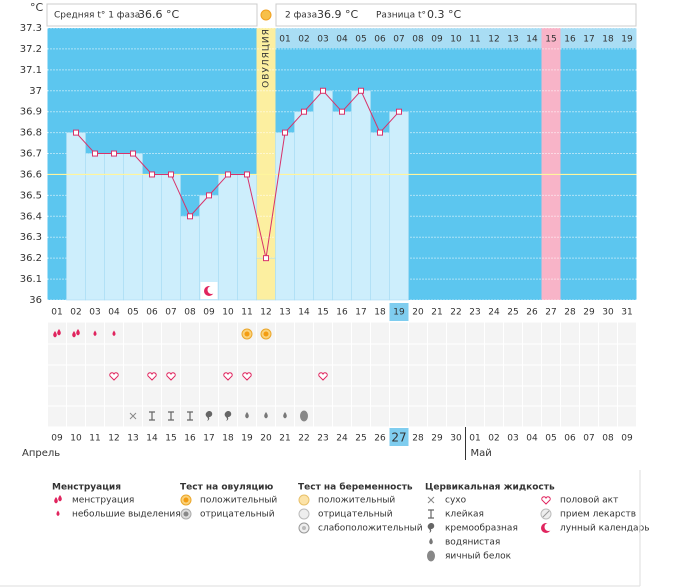 The image size is (675, 587). What do you see at coordinates (474, 313) in the screenshot?
I see `cycle-day-label: 23` at bounding box center [474, 313].